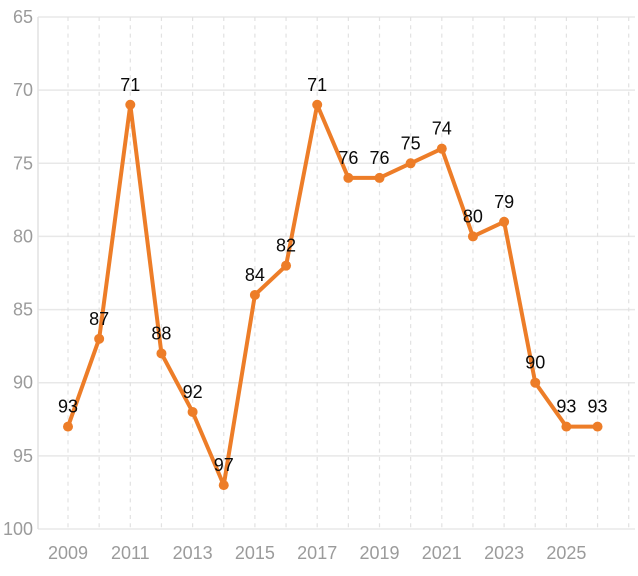  What do you see at coordinates (23, 163) in the screenshot?
I see `y-tick-label: 75` at bounding box center [23, 163].